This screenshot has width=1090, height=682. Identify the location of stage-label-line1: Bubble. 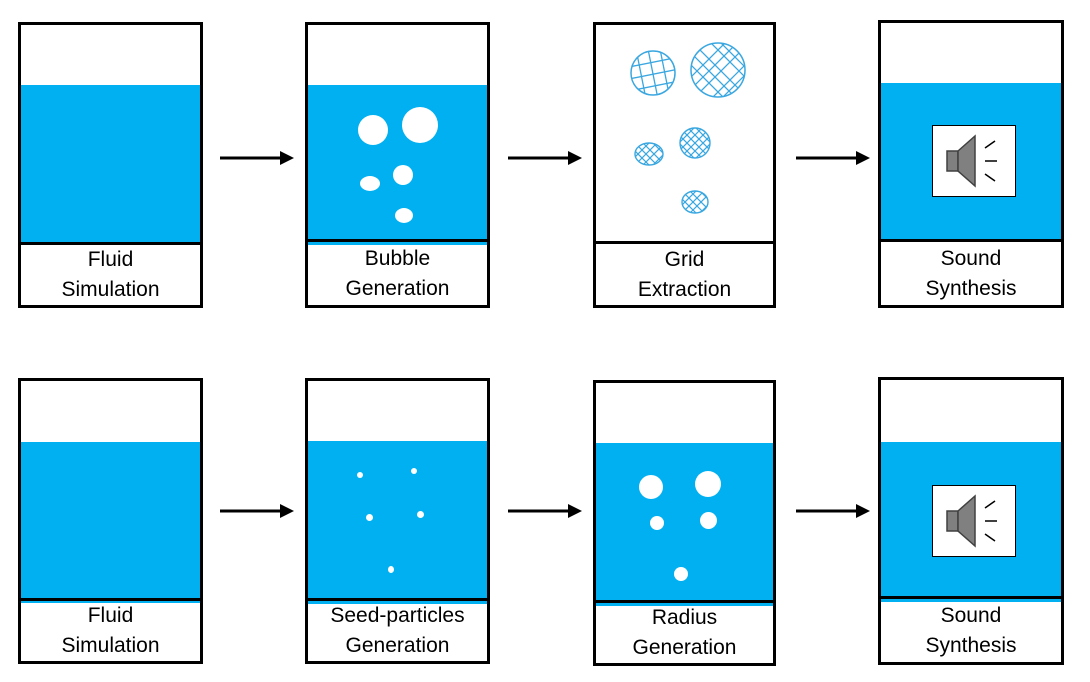
(397, 258).